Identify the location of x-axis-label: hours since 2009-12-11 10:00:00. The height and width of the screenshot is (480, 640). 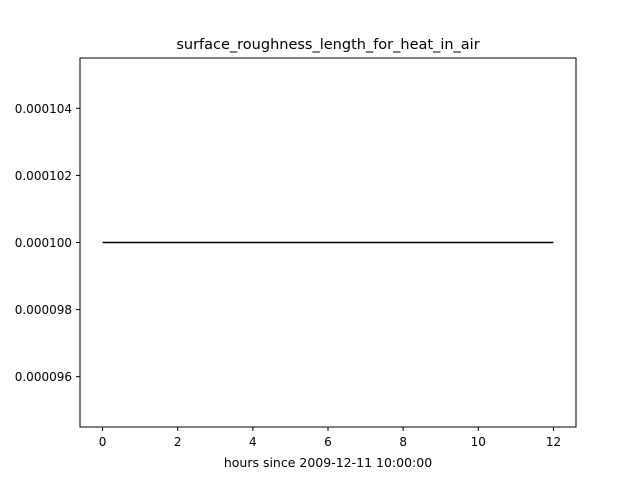
(328, 462).